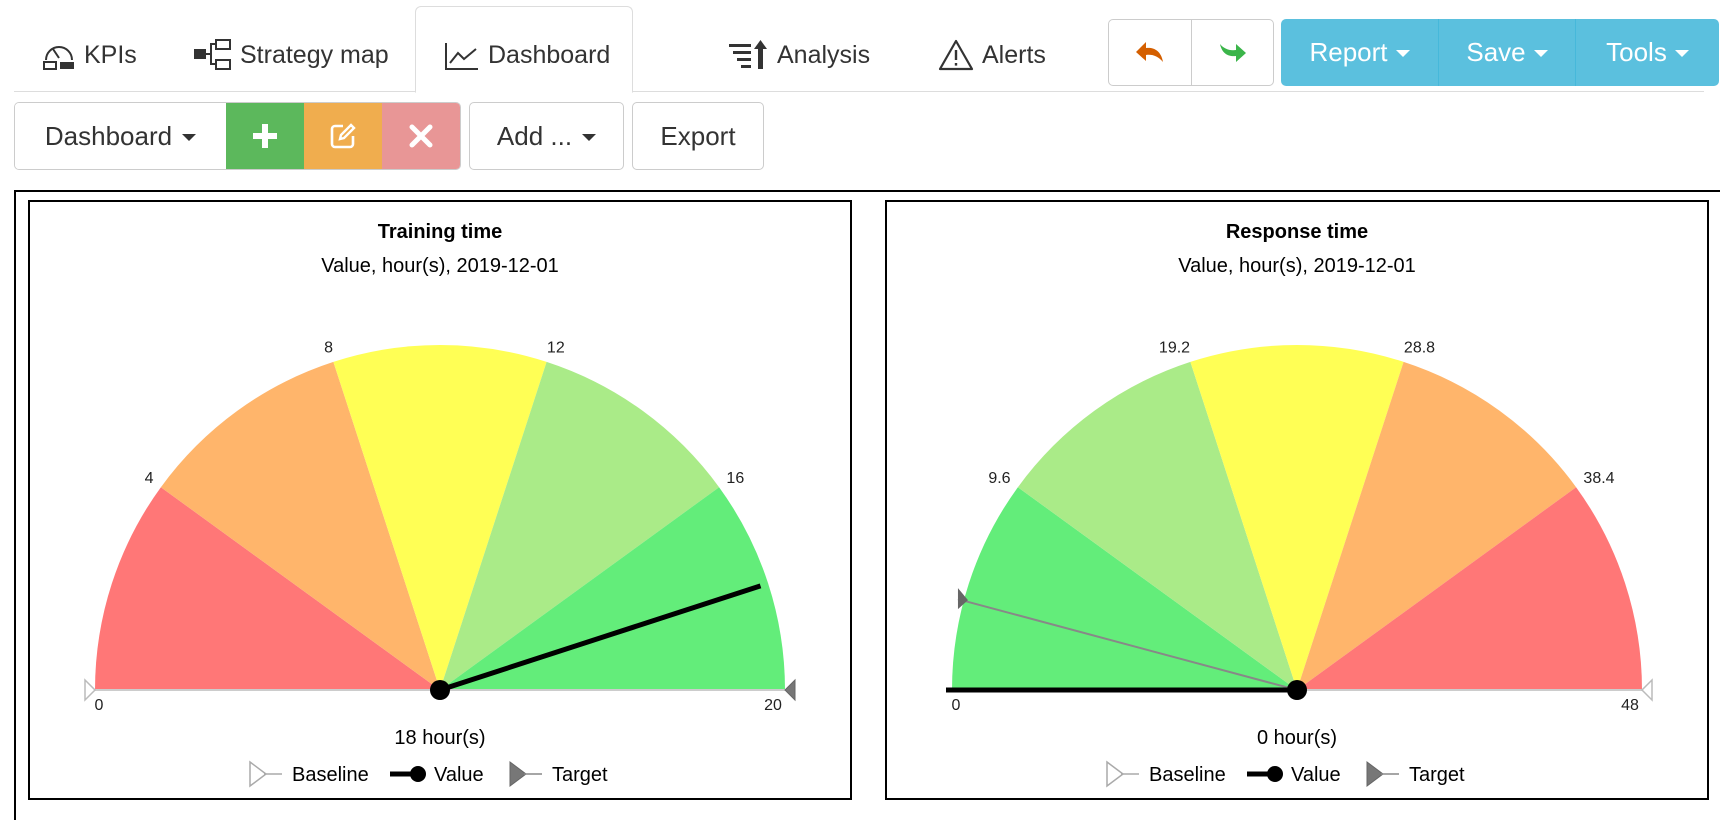  I want to click on gauge-tick-label: 28.8, so click(1419, 348).